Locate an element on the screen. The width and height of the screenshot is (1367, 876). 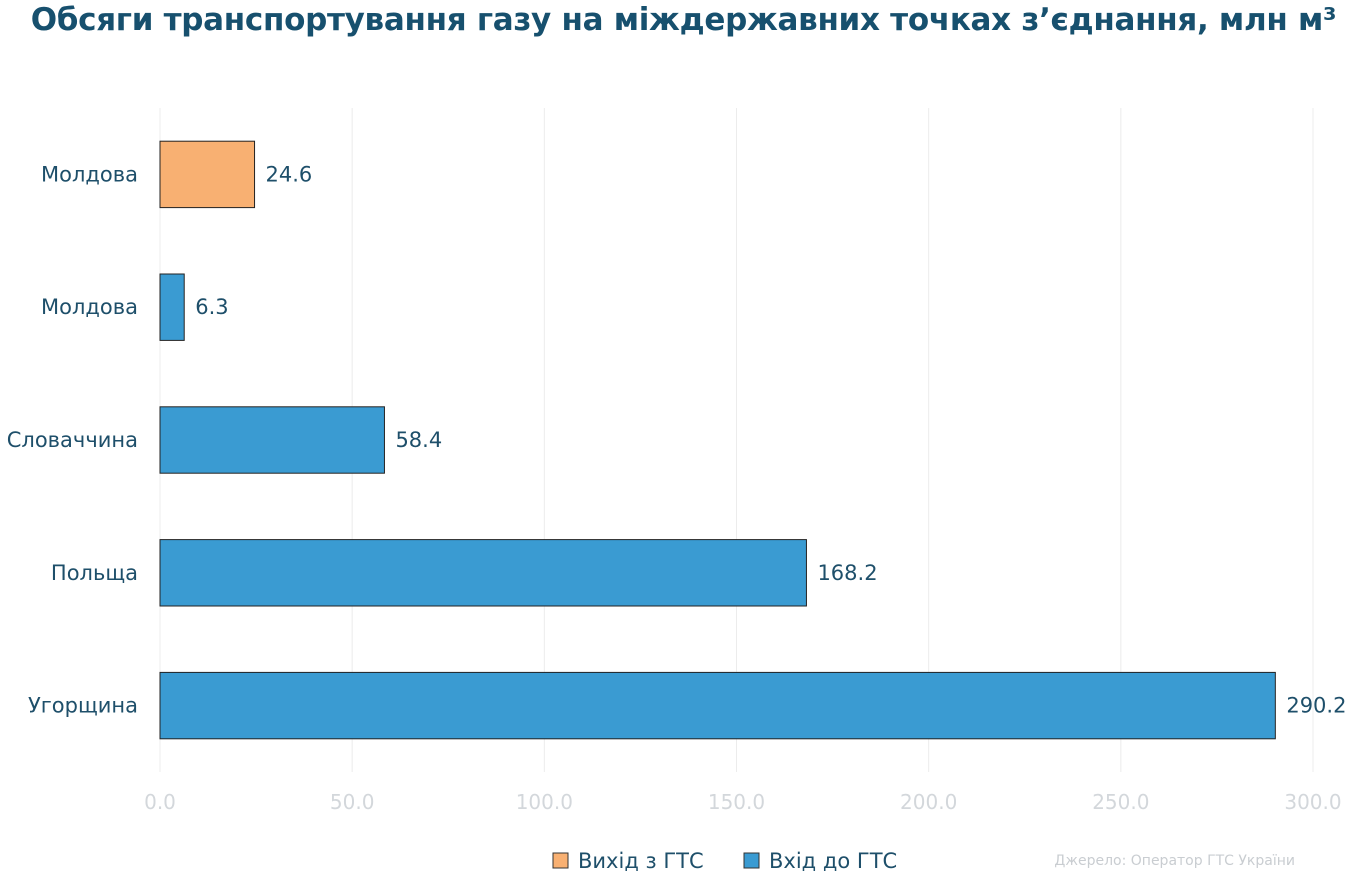
x-tick-label-1: 50.0 is located at coordinates (352, 802).